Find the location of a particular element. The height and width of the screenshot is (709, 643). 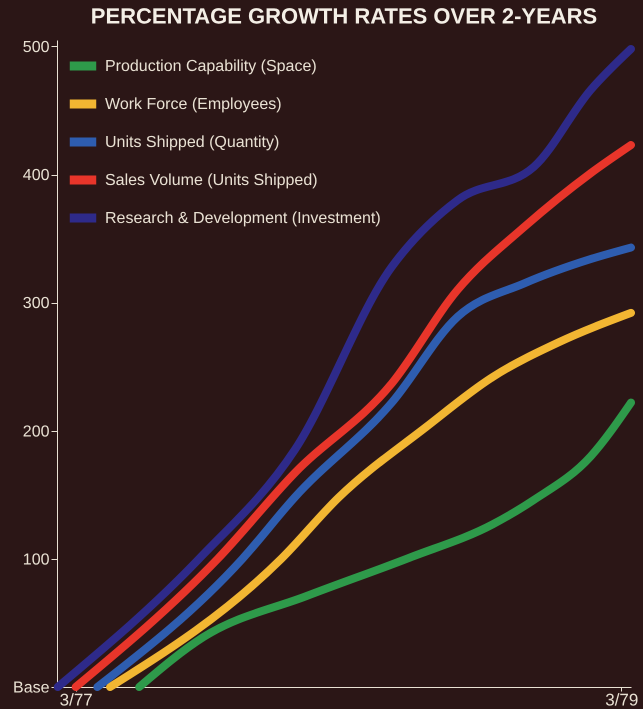

y-tick-label: 200 is located at coordinates (36, 431).